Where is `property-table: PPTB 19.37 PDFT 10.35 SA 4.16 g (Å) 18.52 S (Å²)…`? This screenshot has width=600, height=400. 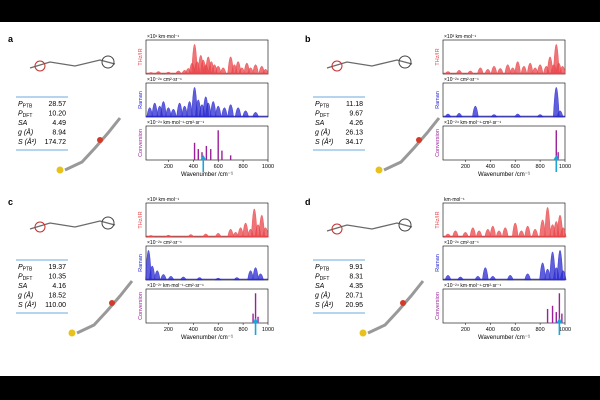
property-table: PPTB 19.37 PDFT 10.35 SA 4.16 g (Å) 18.52 S (Å²)… is located at coordinates (42, 286).